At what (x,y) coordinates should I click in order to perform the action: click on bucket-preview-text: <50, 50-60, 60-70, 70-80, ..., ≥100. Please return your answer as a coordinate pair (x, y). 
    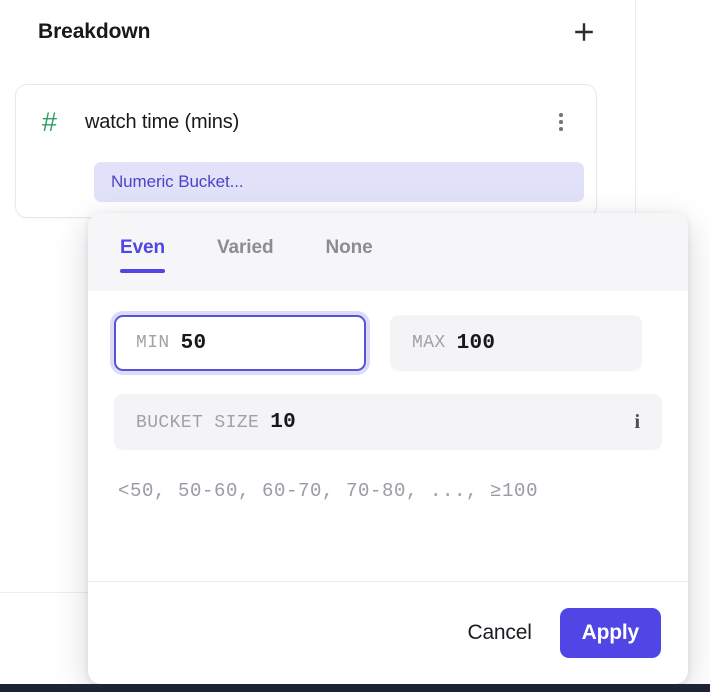
    Looking at the image, I should click on (328, 491).